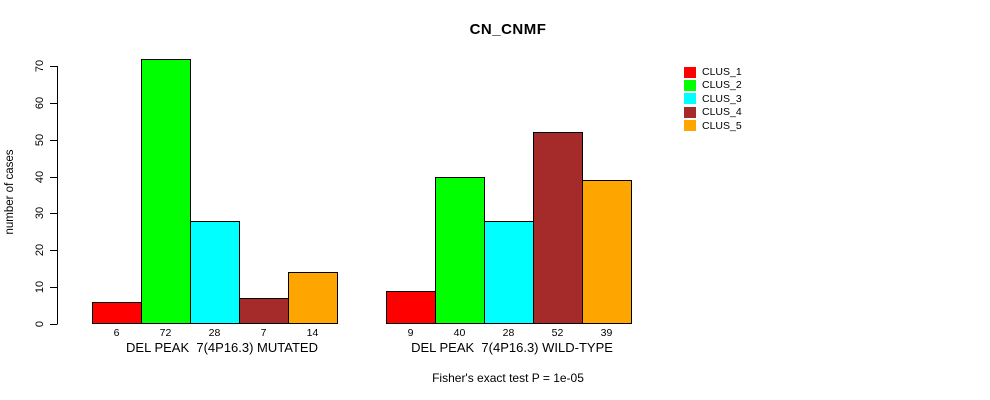 This screenshot has width=990, height=400. Describe the element at coordinates (607, 252) in the screenshot. I see `bar-clus_5-group2` at that location.